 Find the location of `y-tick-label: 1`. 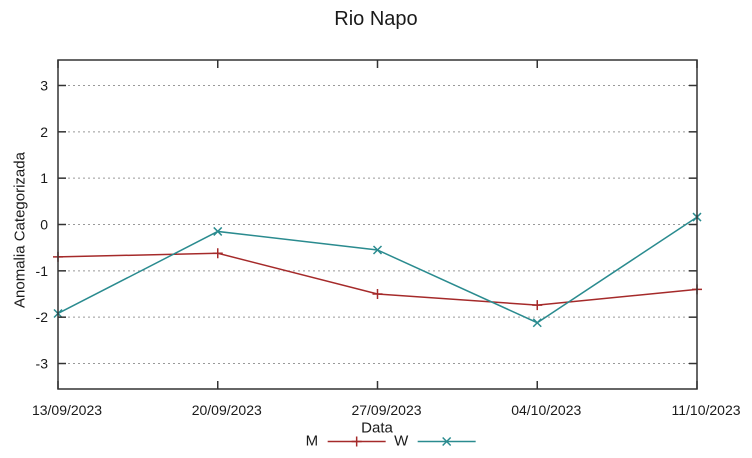

y-tick-label: 1 is located at coordinates (44, 178).